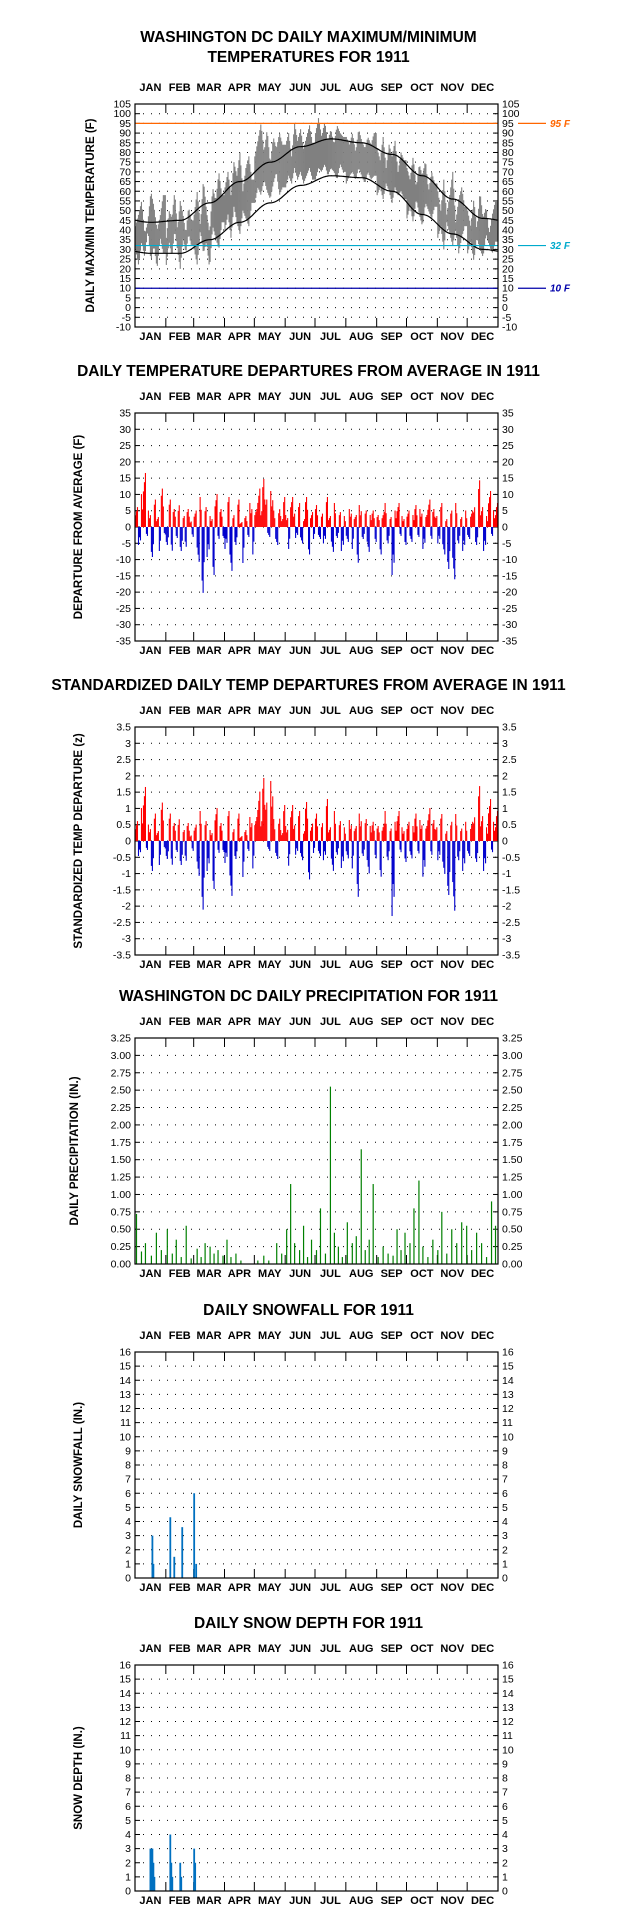 This screenshot has height=1916, width=617. What do you see at coordinates (300, 1588) in the screenshot?
I see `month-label-bottom: JUN` at bounding box center [300, 1588].